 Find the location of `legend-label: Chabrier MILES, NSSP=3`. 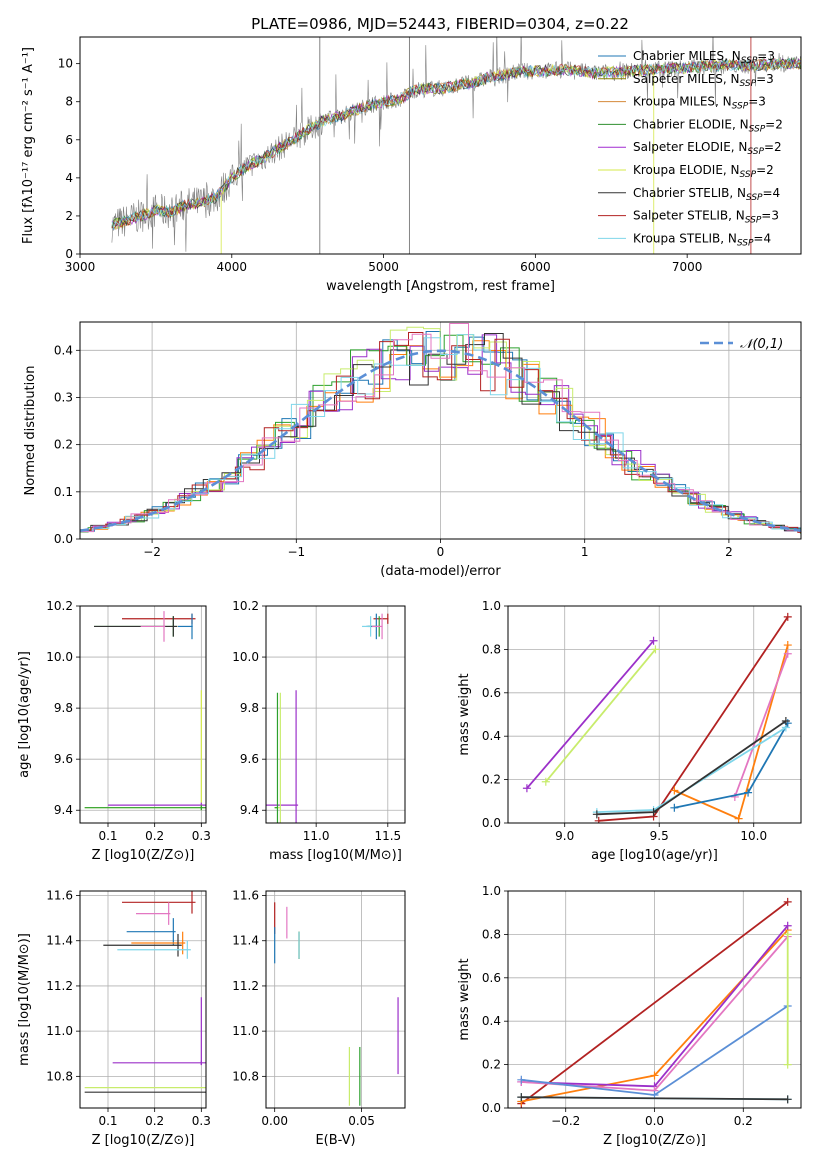

legend-label: Chabrier MILES, NSSP=3 is located at coordinates (704, 57).